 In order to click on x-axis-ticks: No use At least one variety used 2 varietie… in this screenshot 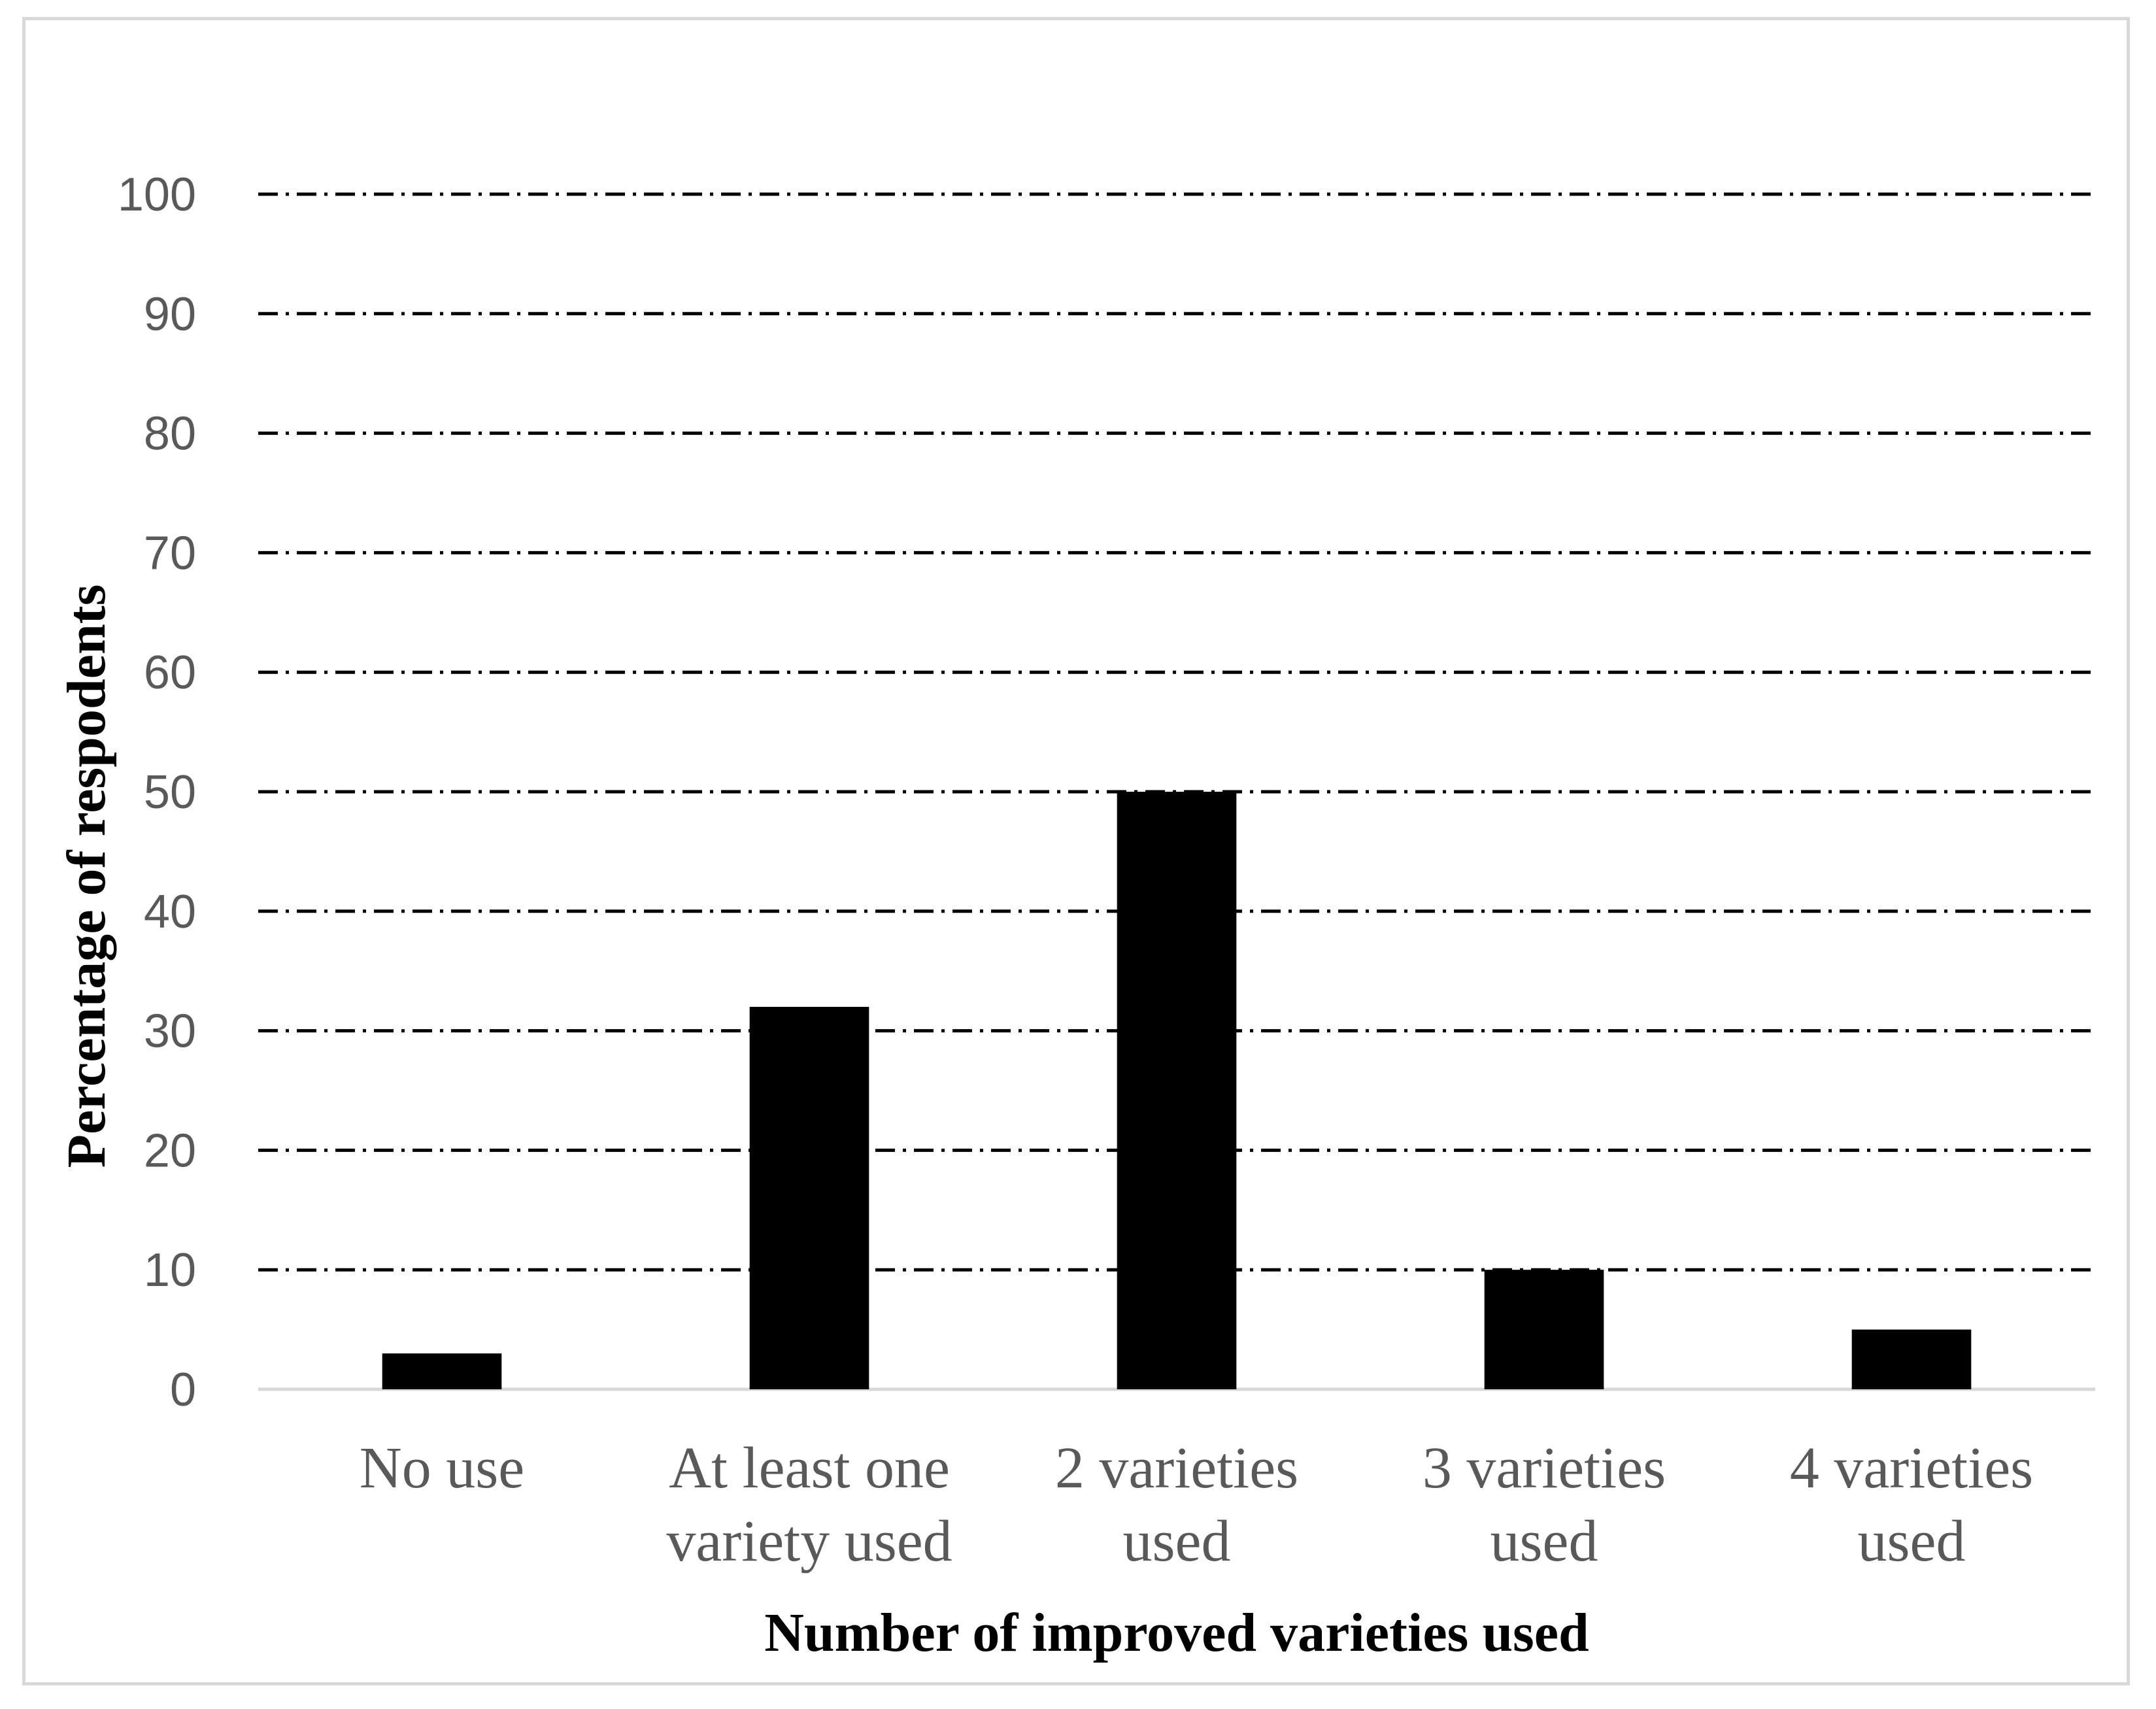, I will do `click(1197, 1505)`.